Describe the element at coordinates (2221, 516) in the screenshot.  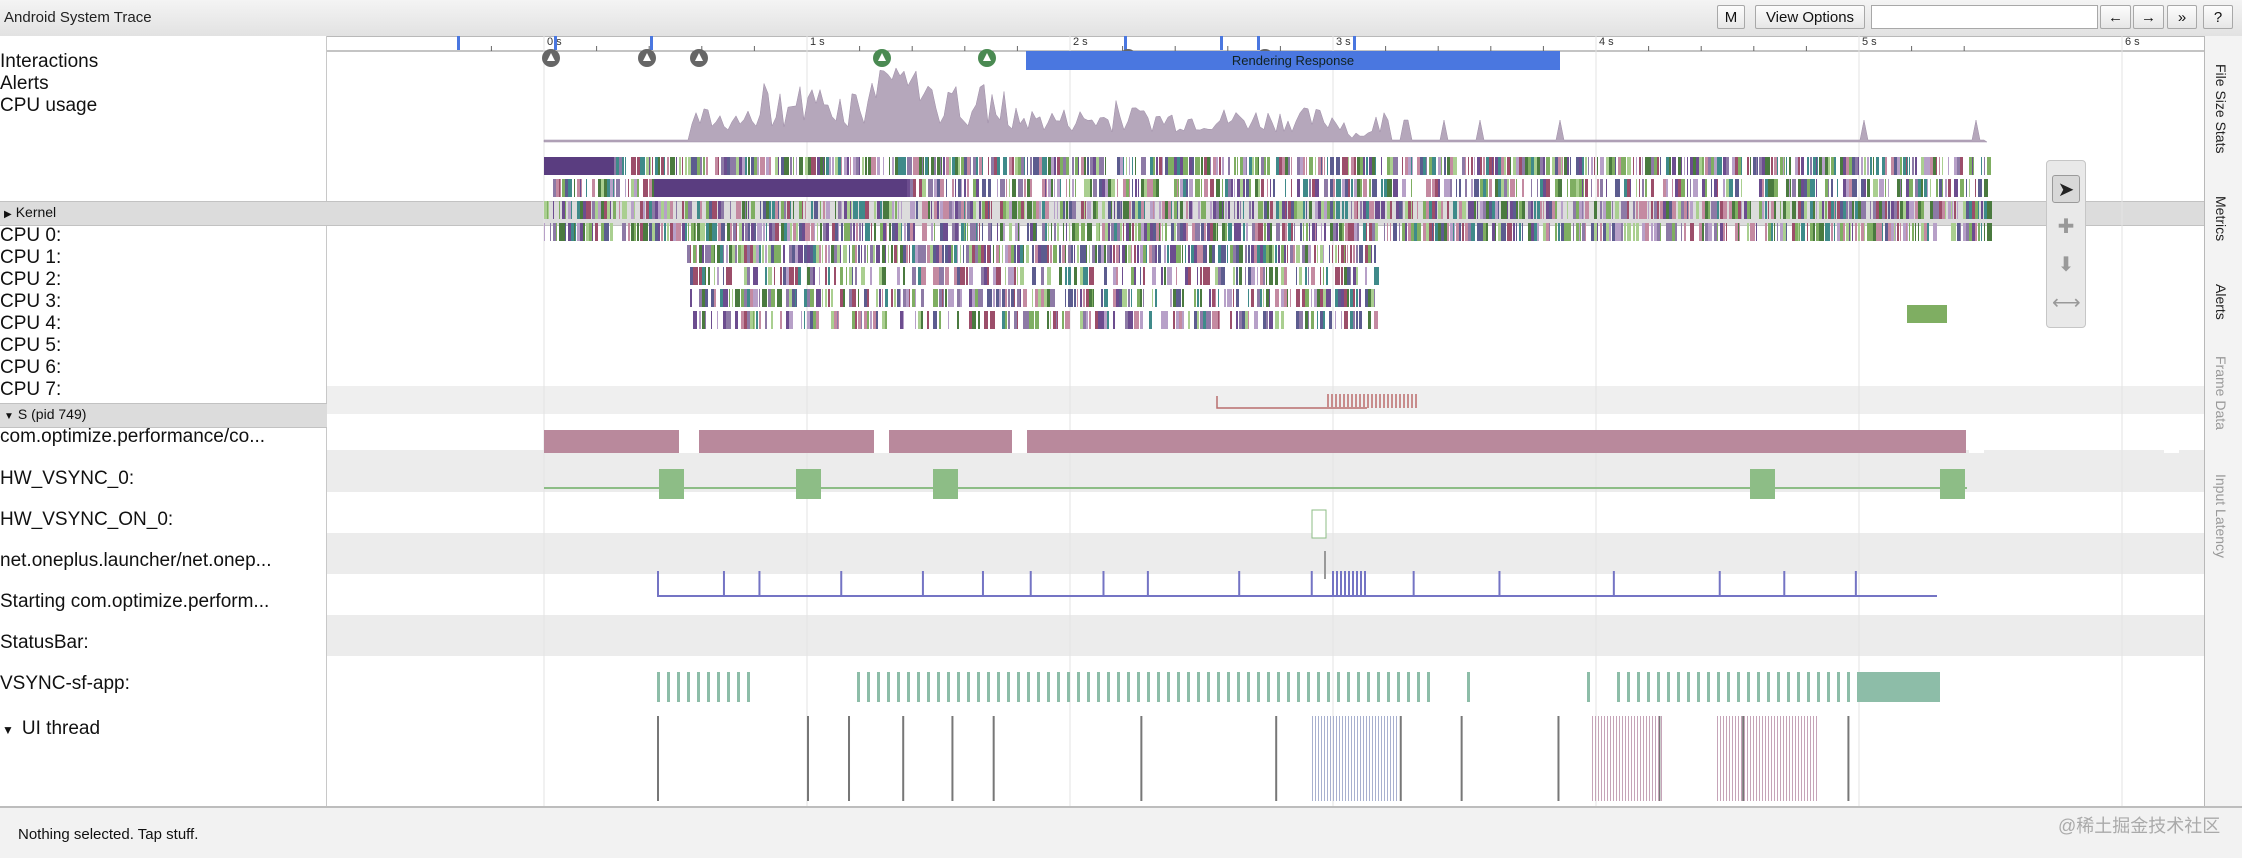
I see `tab-input-latency: Input Latency` at that location.